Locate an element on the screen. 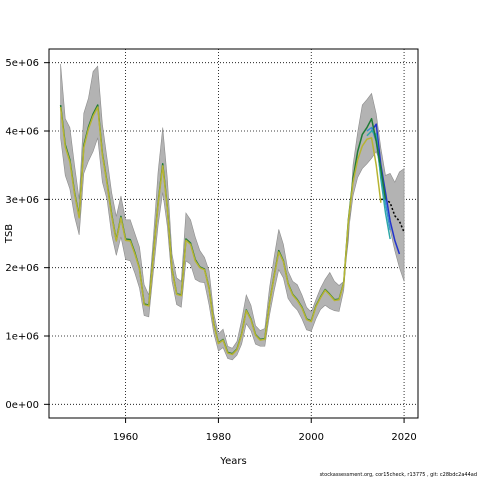 This screenshot has width=480, height=480. x-tick-label: 2000 is located at coordinates (311, 437).